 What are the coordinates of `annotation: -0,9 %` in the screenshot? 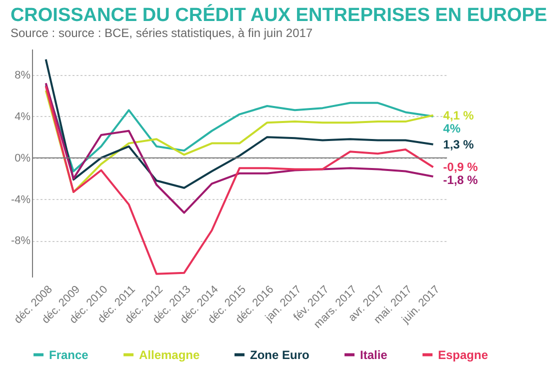 It's located at (460, 167).